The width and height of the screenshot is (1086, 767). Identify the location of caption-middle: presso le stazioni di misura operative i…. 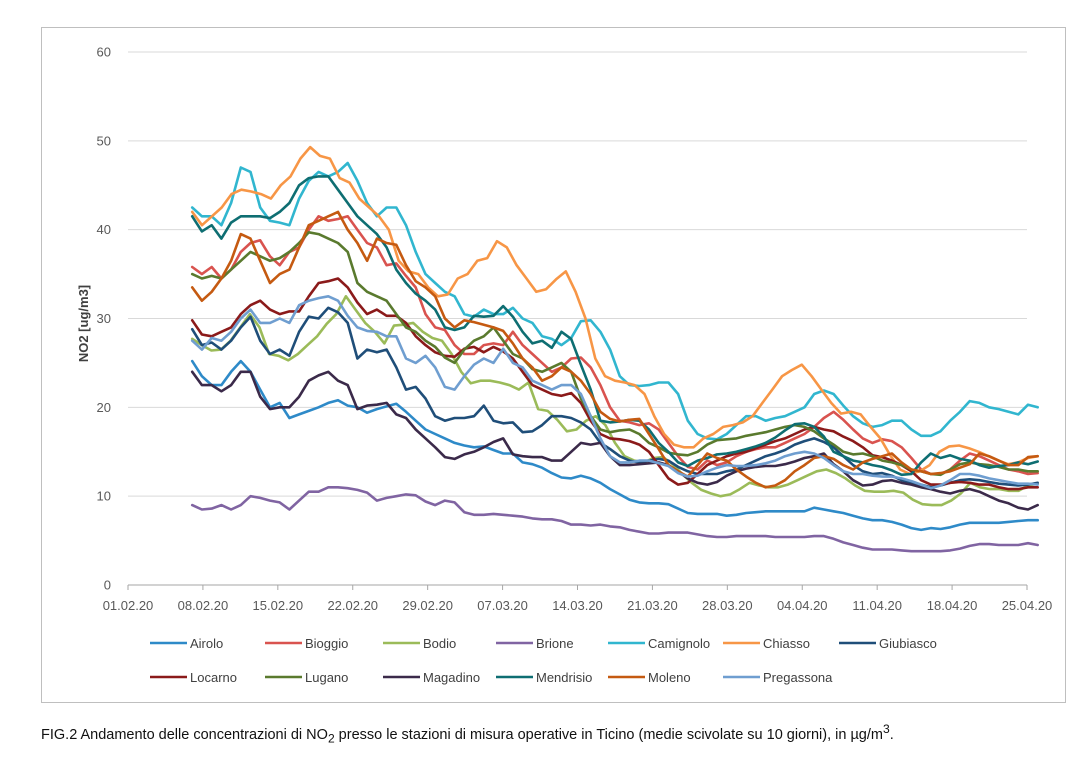
(608, 734).